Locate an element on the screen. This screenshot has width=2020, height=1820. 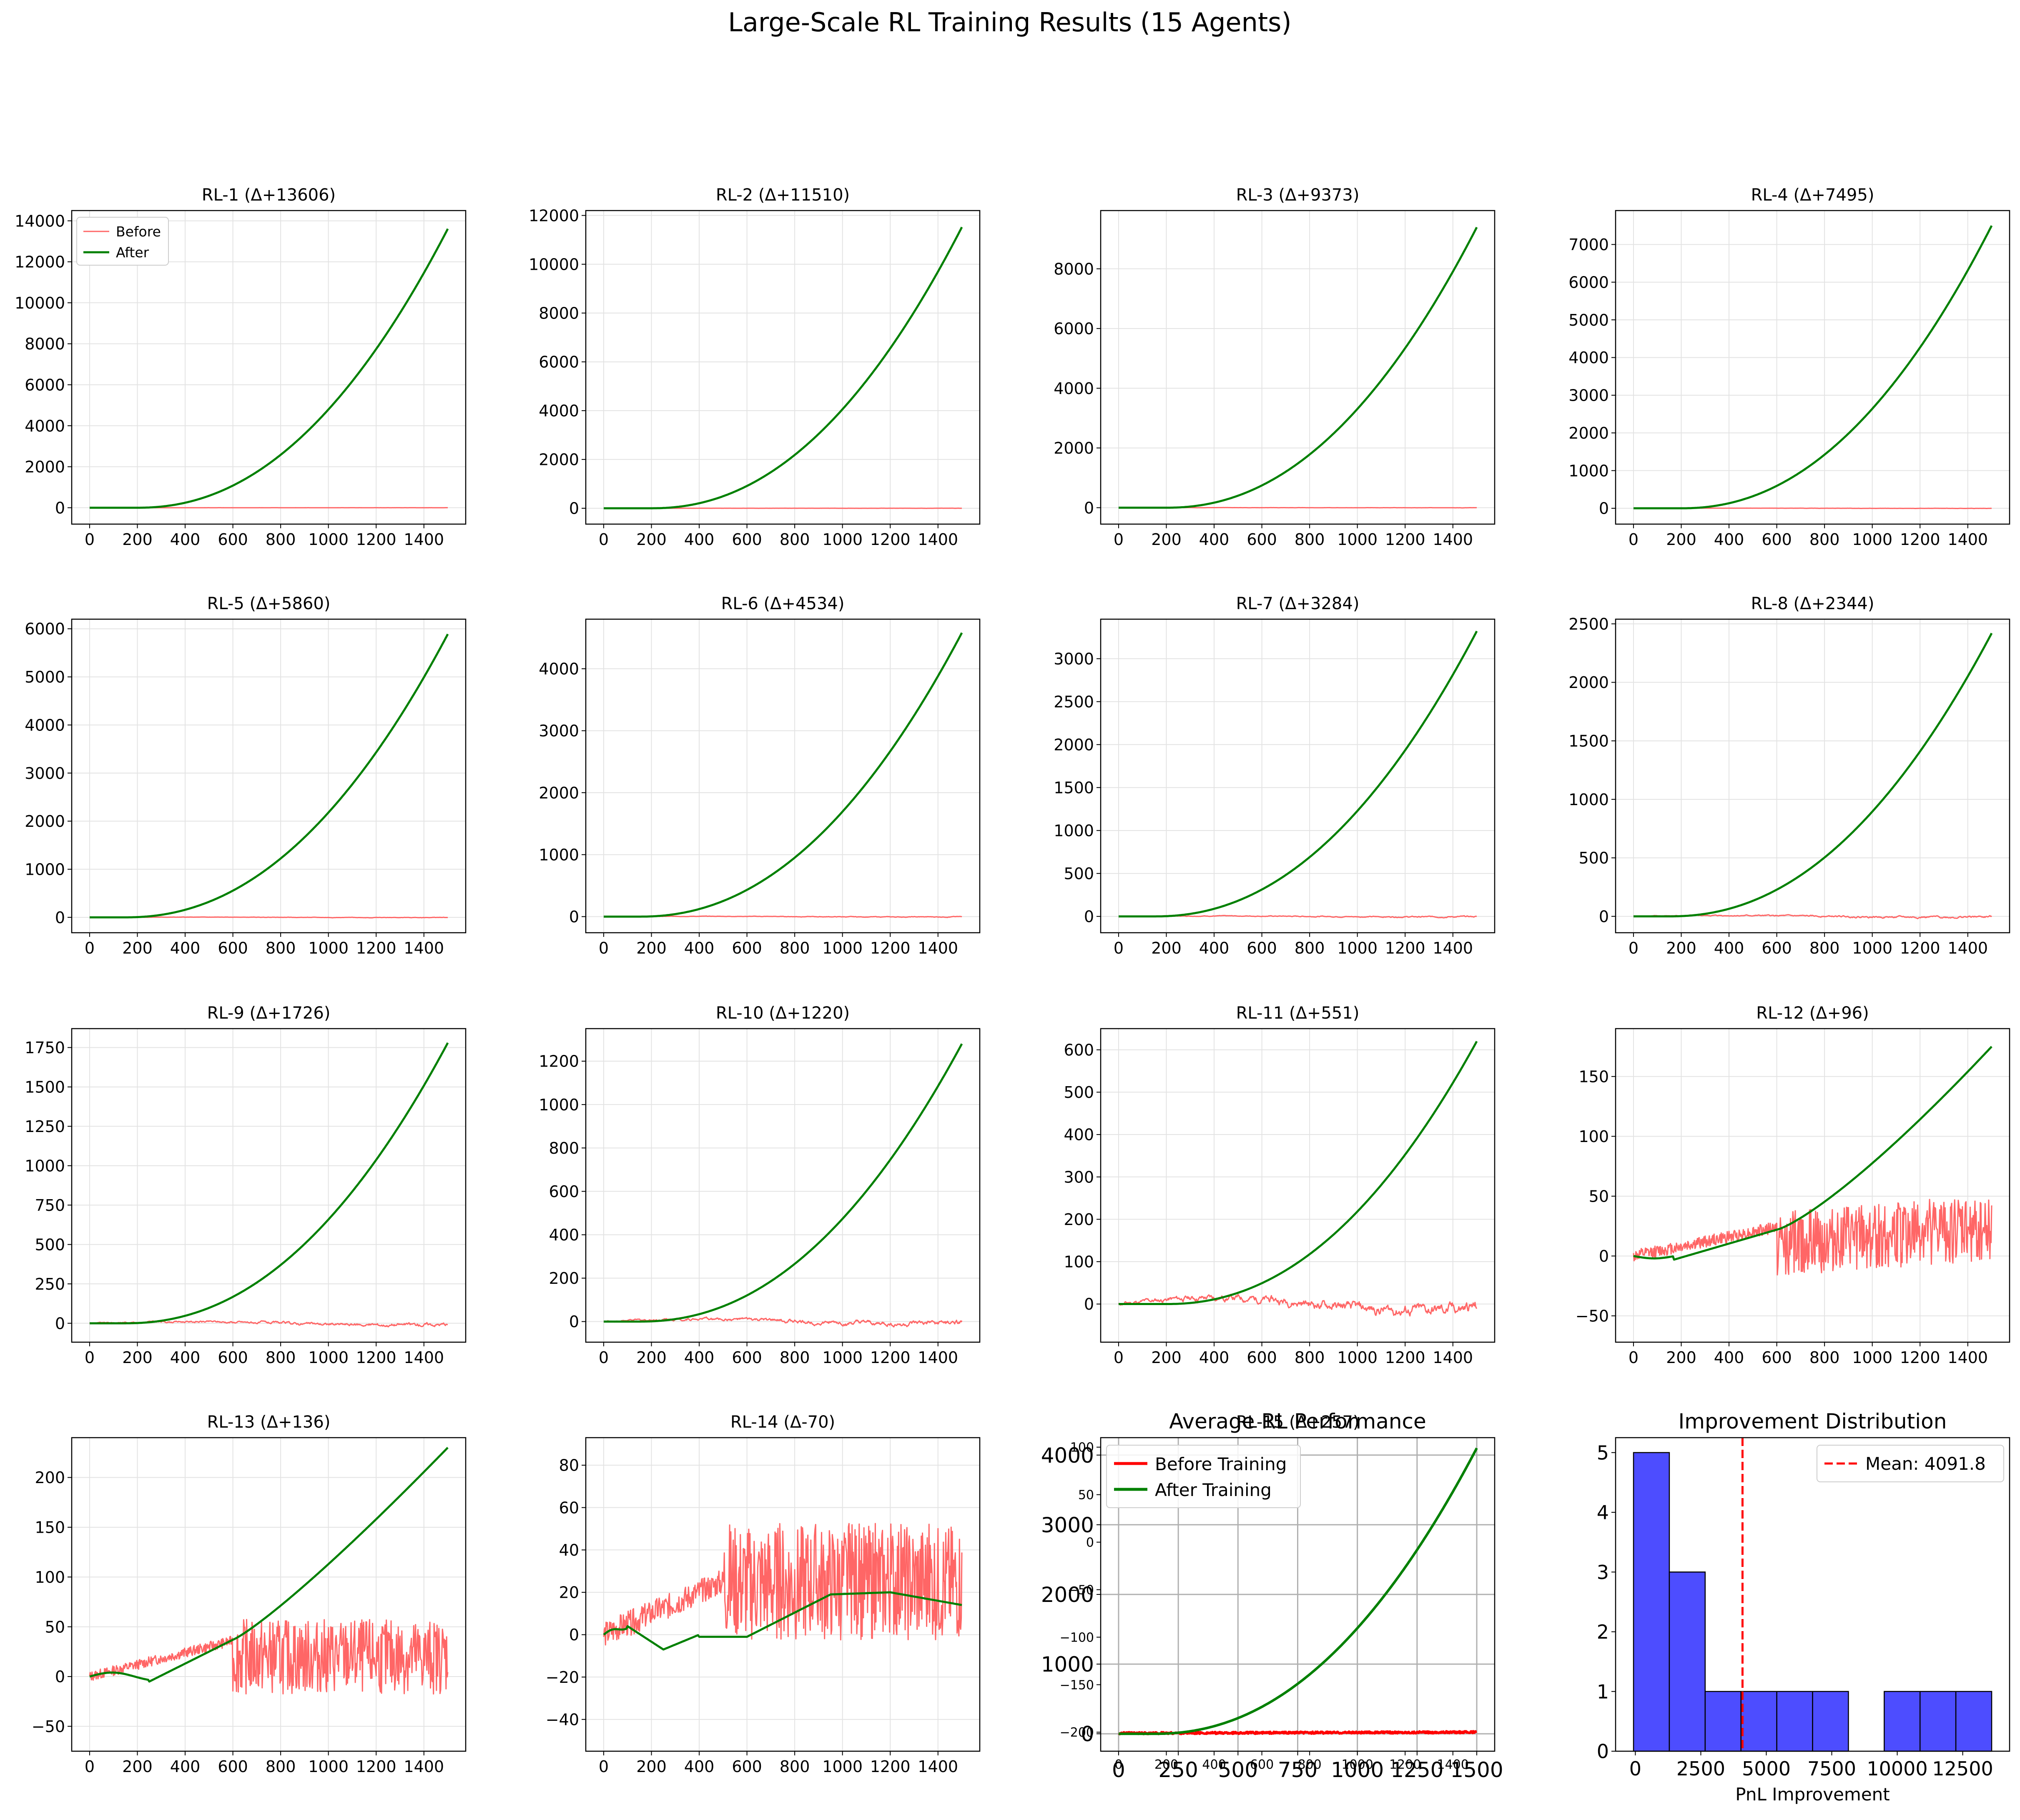
subplot-title: RL-11 (Δ+551) is located at coordinates (1298, 1013).